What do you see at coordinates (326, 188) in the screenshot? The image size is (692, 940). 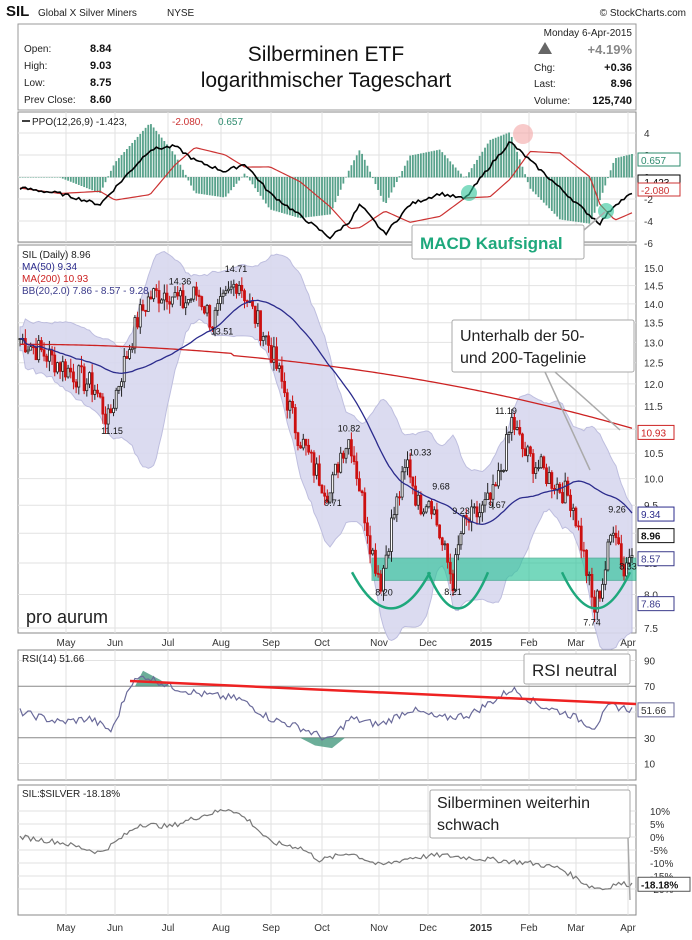 I see `ppo-signal-line` at bounding box center [326, 188].